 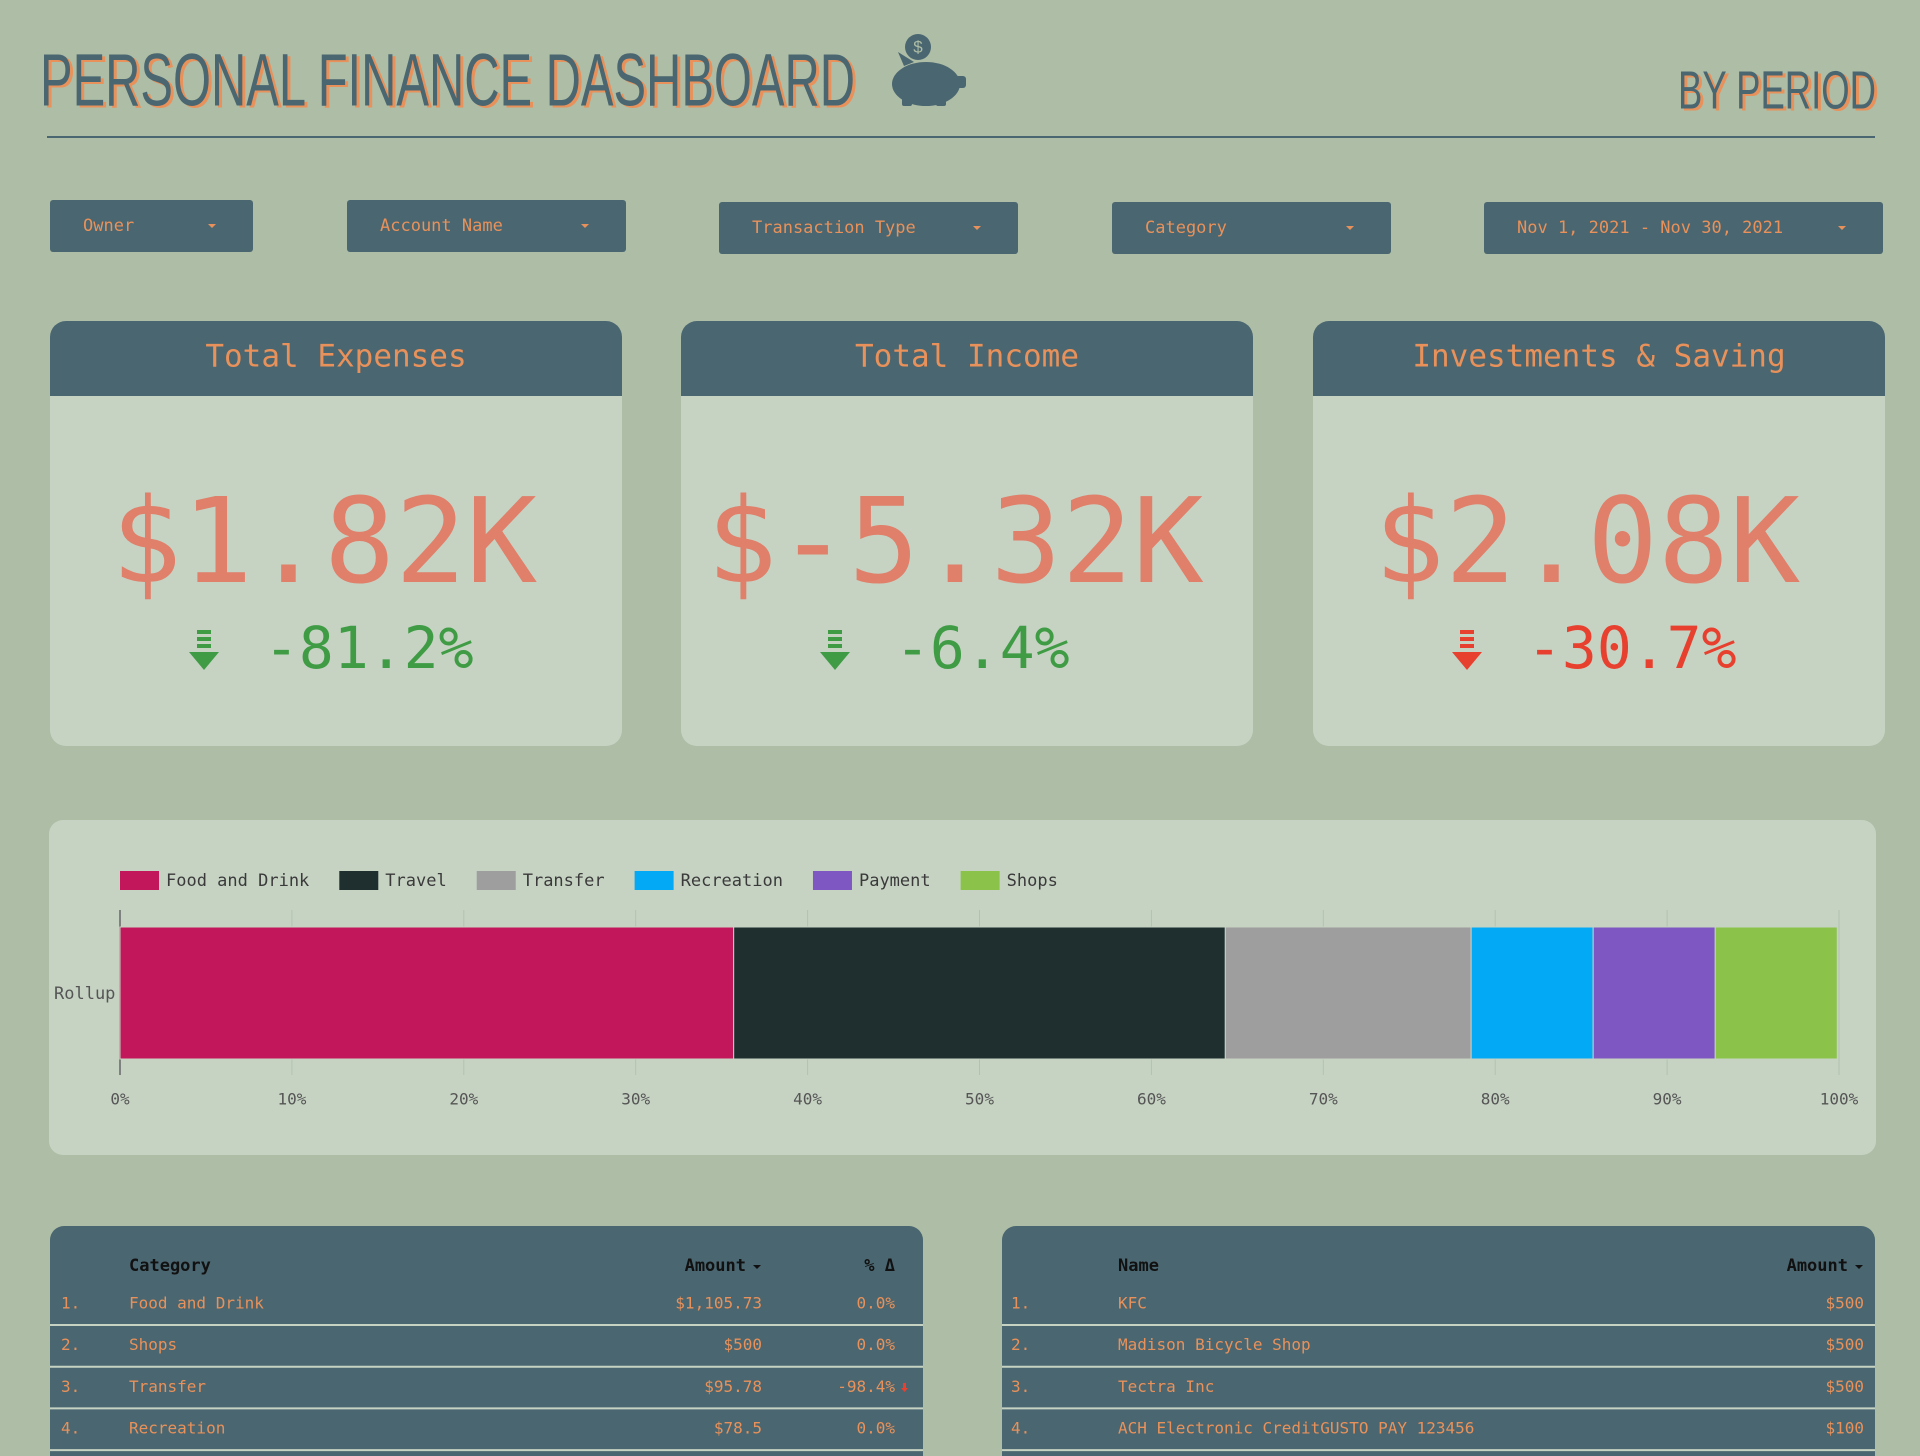 I want to click on dashboard-title: PERSONAL FINANCE DASHBOARD, so click(x=447, y=80).